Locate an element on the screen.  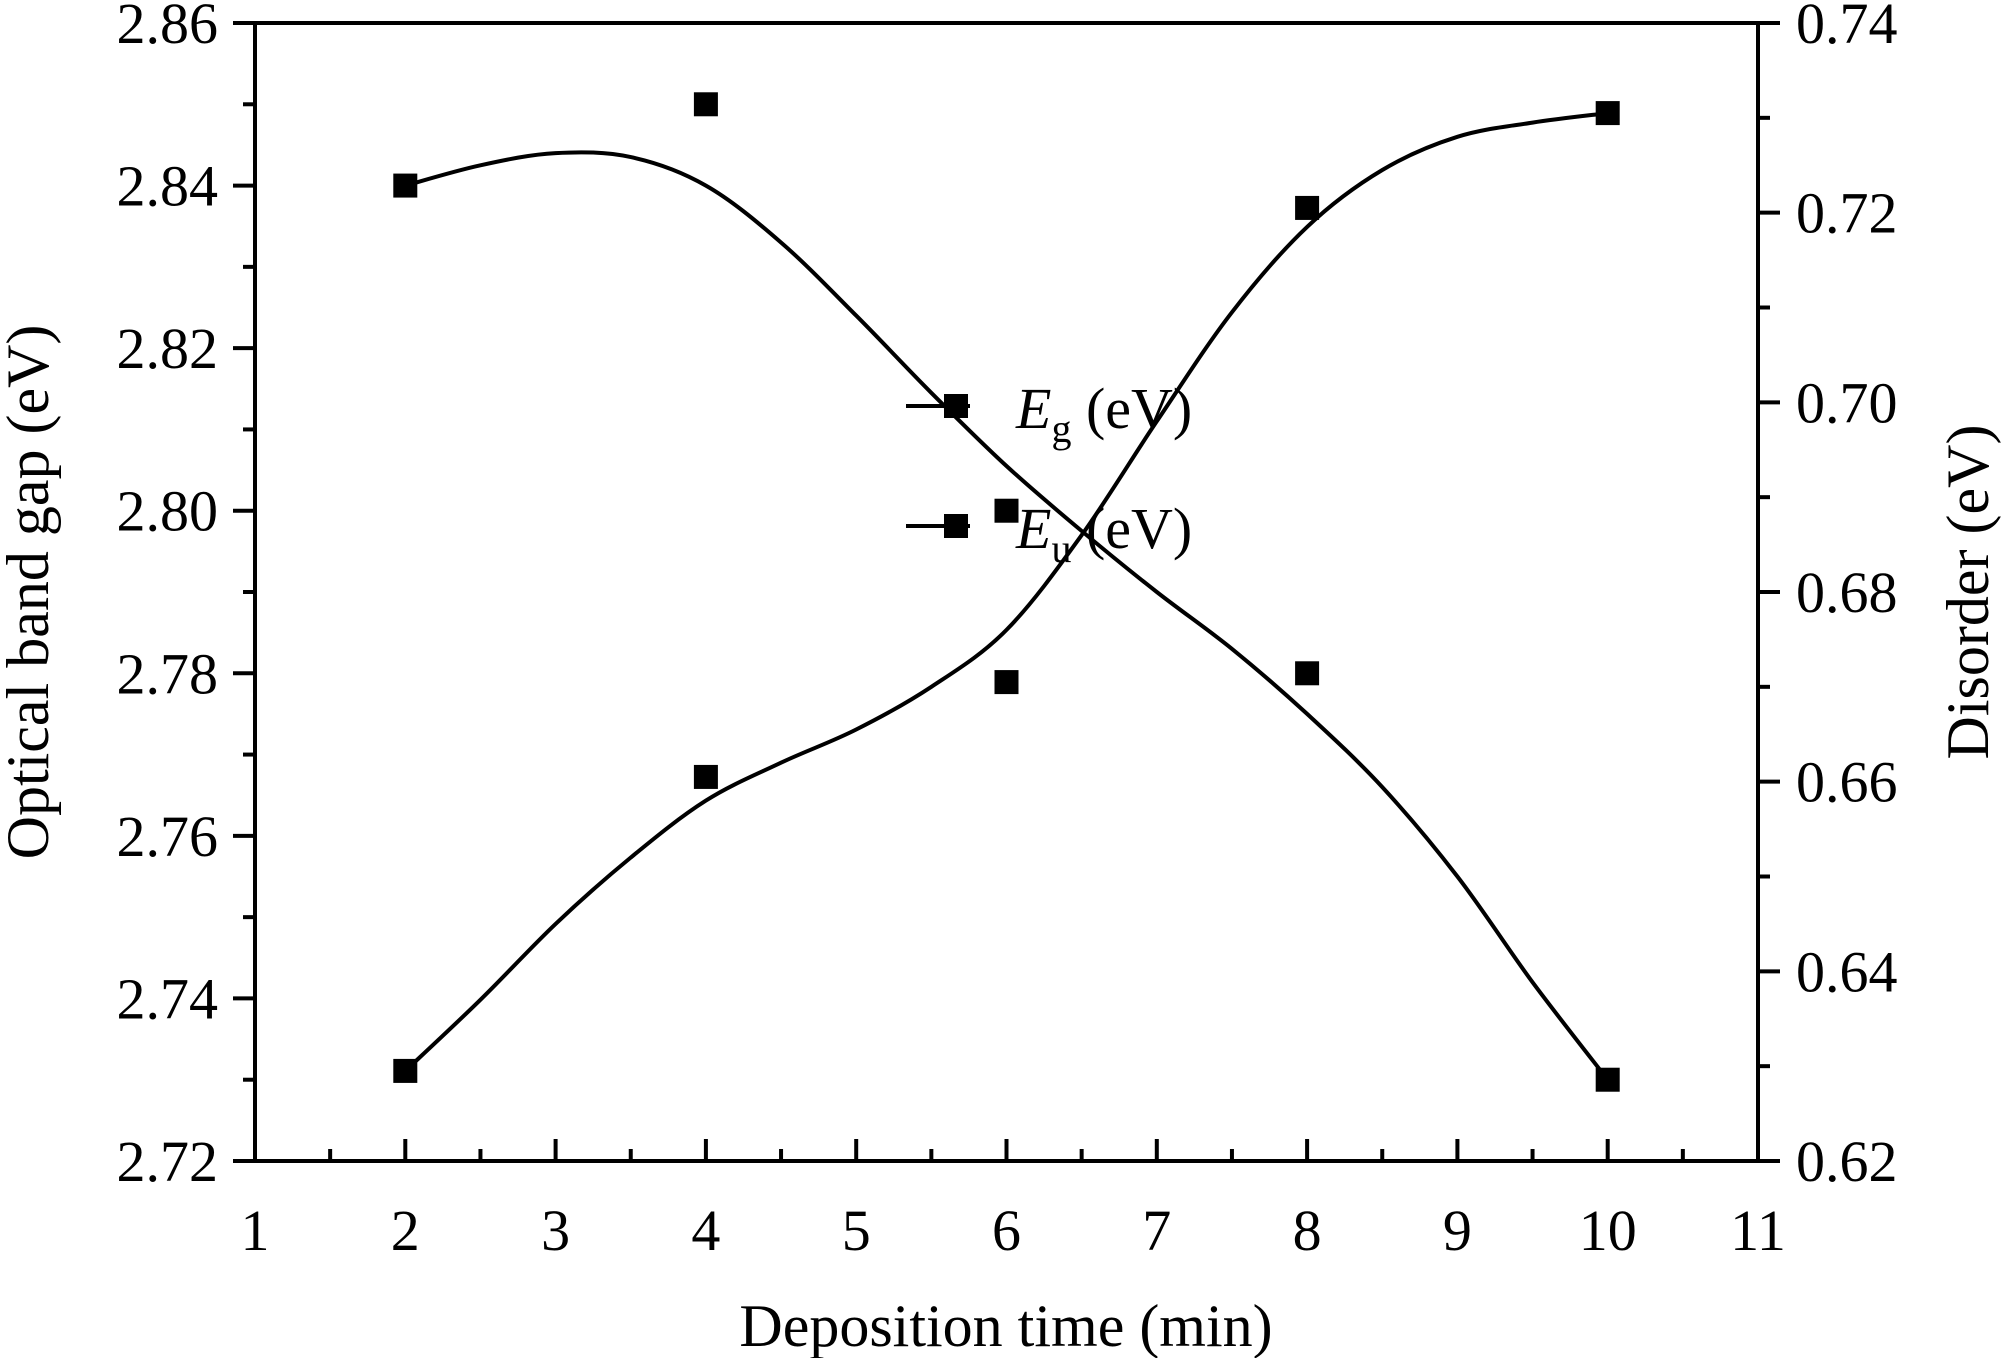
y-left-tick-label: 2.86 is located at coordinates (168, 28).